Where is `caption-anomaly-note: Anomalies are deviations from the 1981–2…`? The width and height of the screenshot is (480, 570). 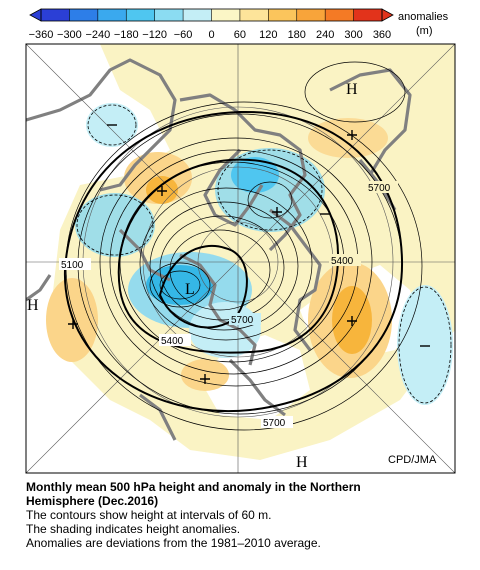
caption-anomaly-note: Anomalies are deviations from the 1981–2… is located at coordinates (173, 543).